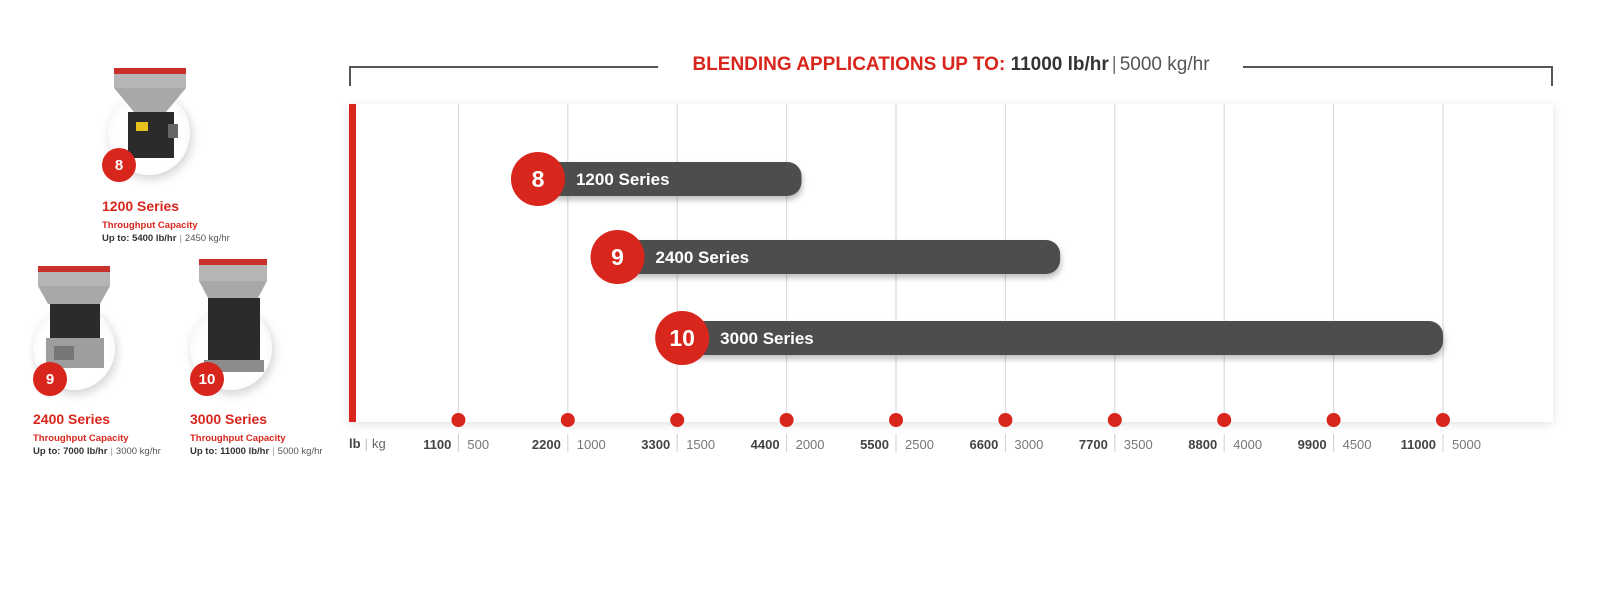 This screenshot has width=1600, height=594. I want to click on x-tick-label-lb: 1100, so click(437, 444).